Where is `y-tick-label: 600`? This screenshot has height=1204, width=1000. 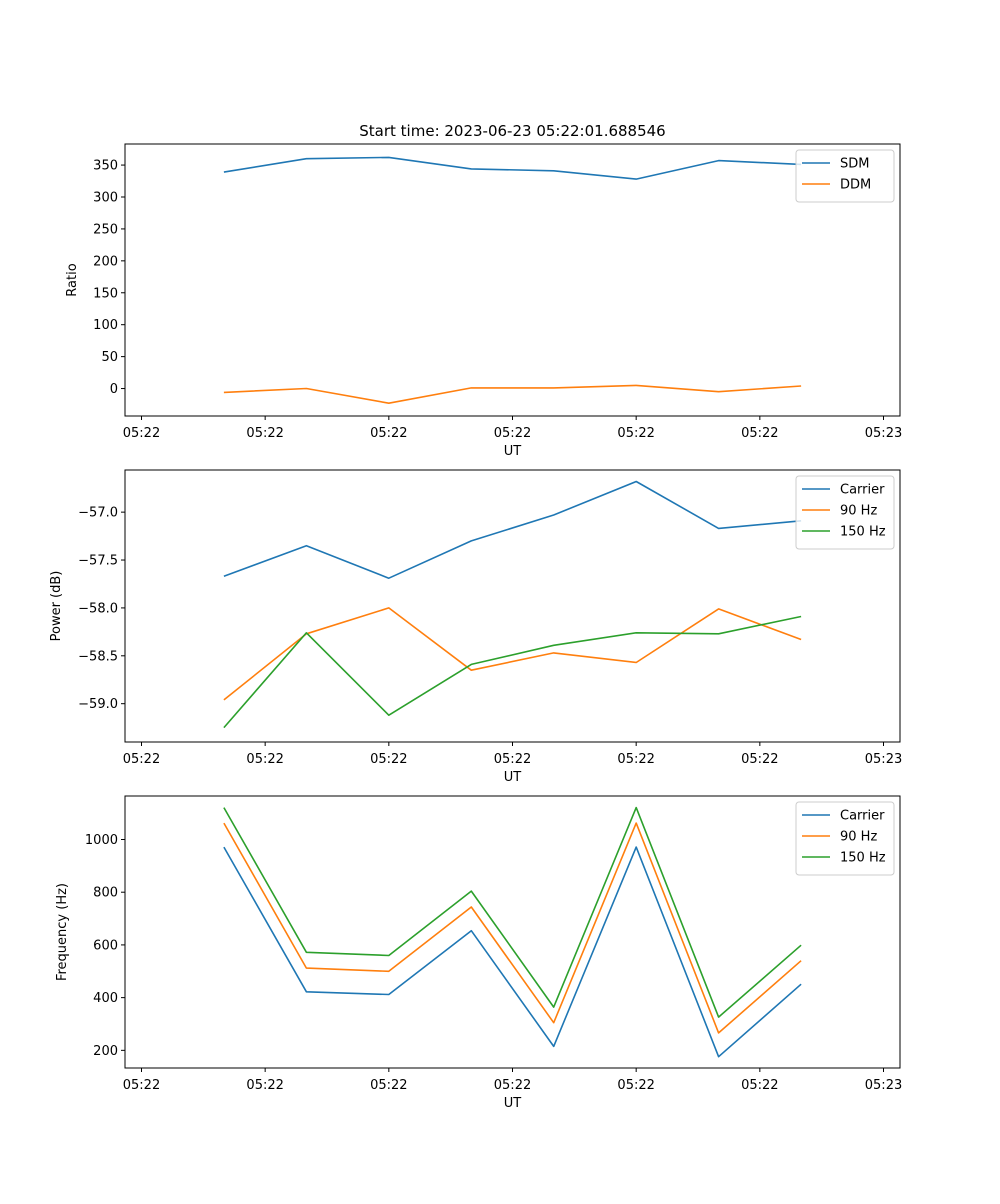 y-tick-label: 600 is located at coordinates (105, 945).